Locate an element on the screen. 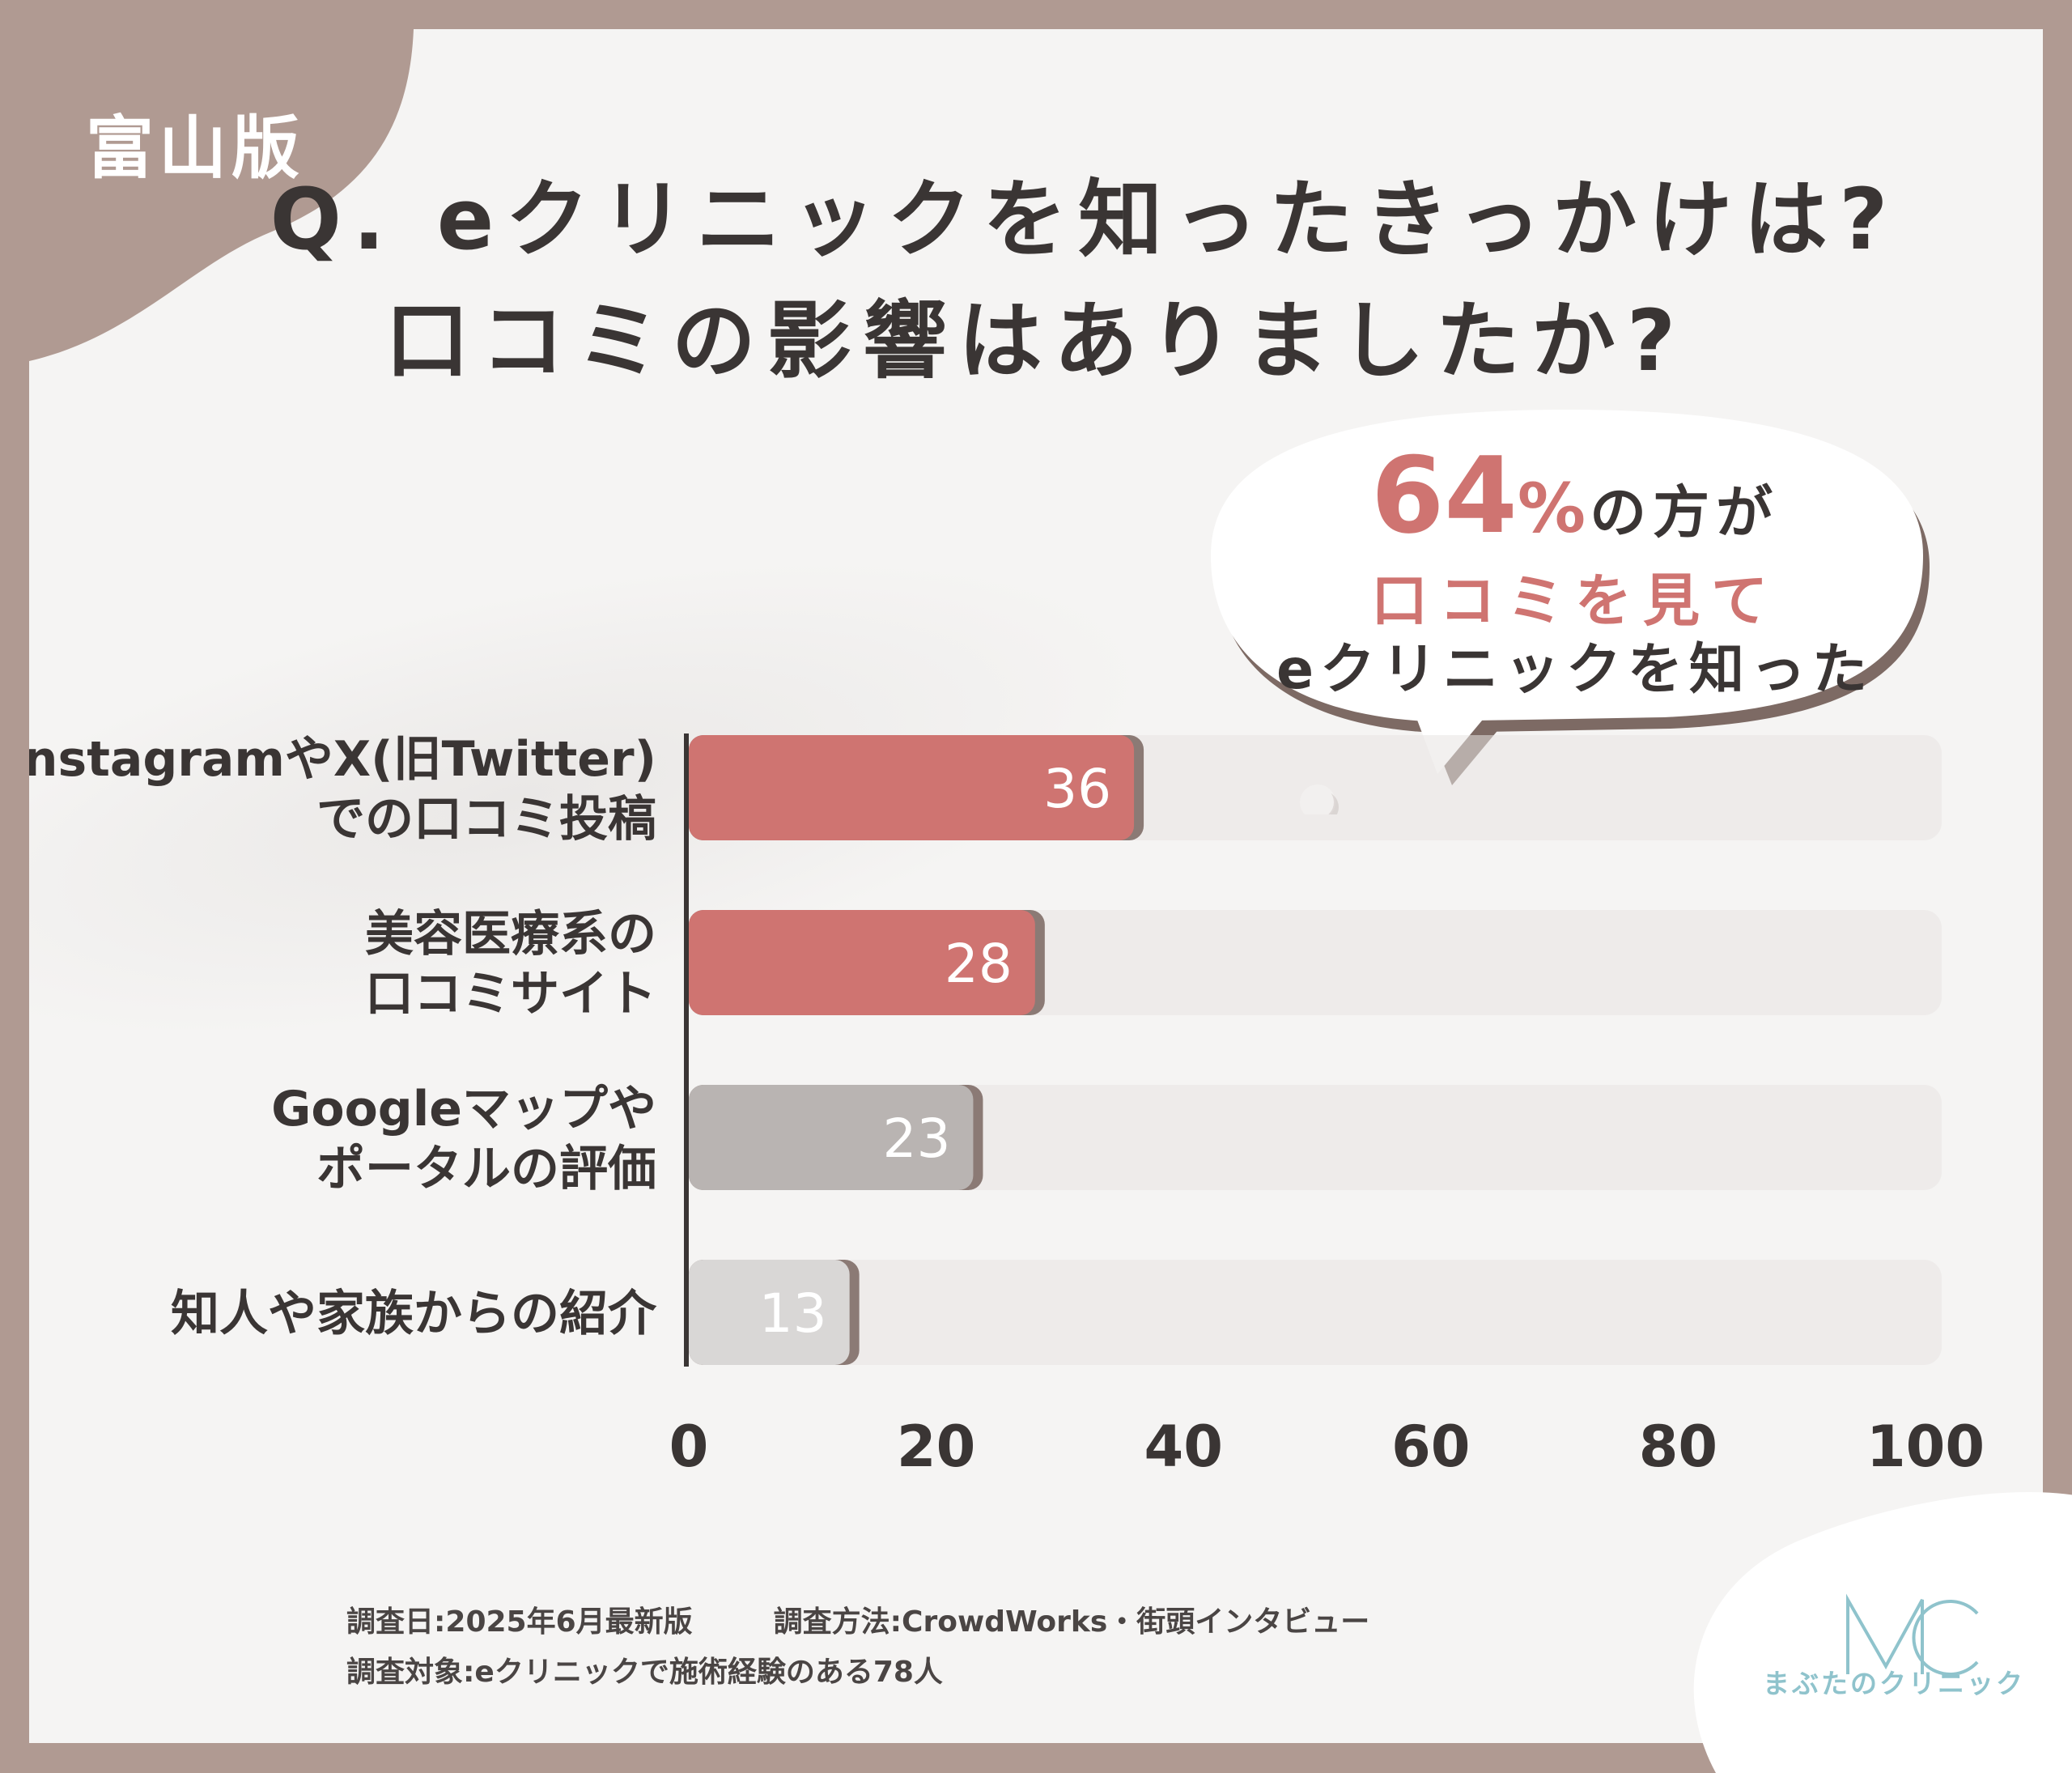 The width and height of the screenshot is (2072, 1773). bubble-line-1: 64% の方が is located at coordinates (1575, 495).